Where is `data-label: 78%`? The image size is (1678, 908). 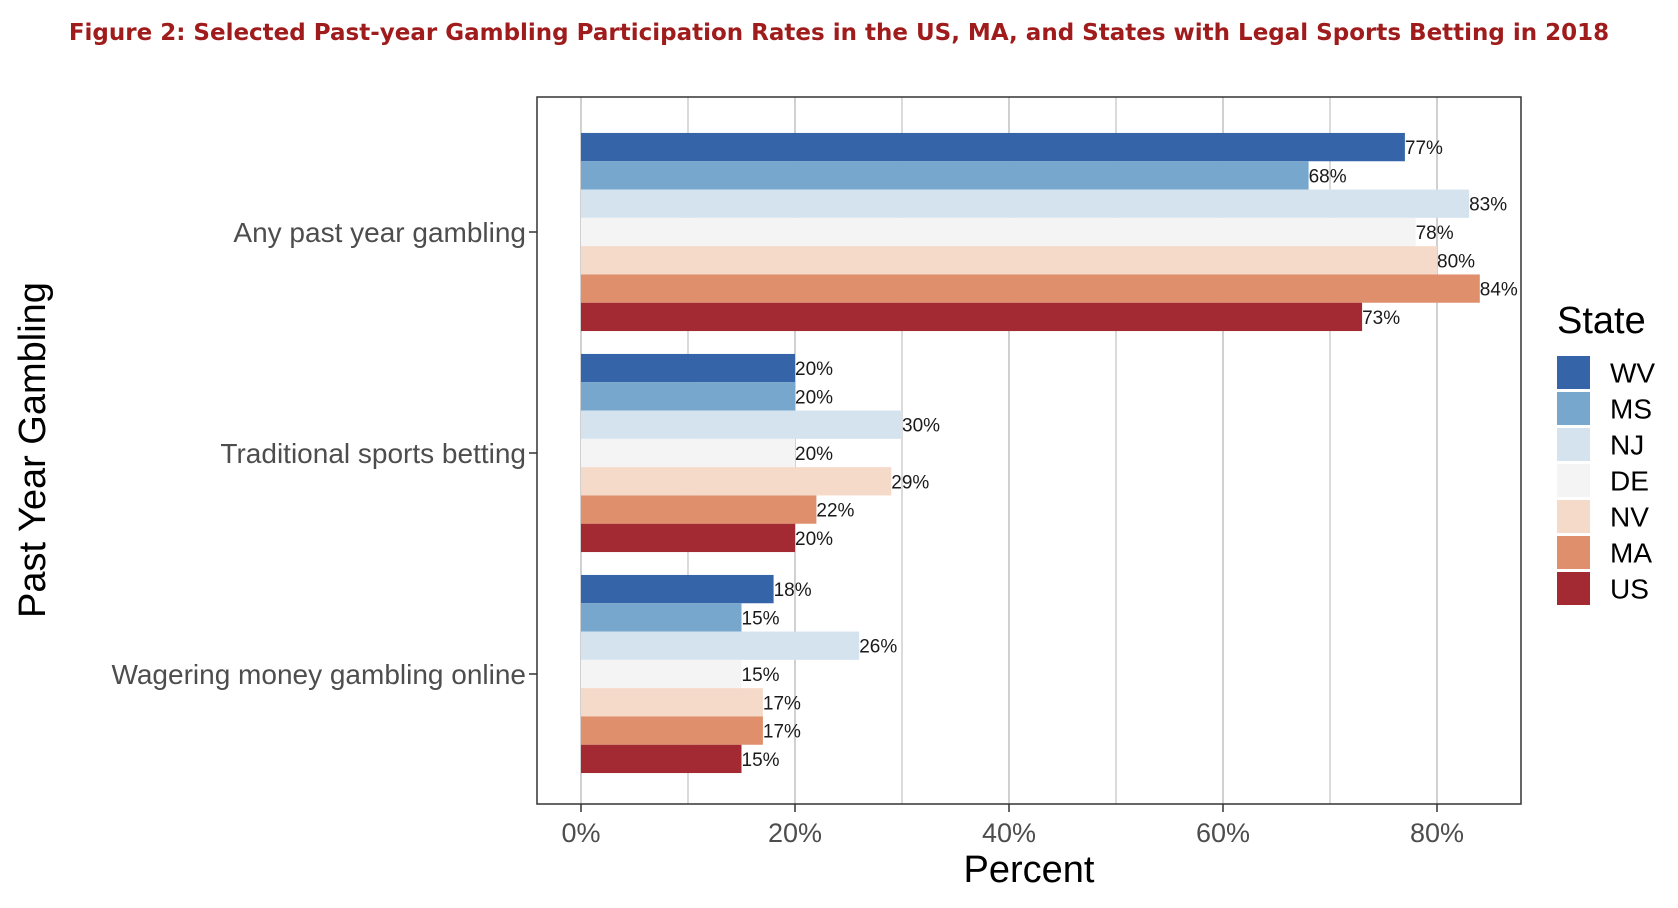 data-label: 78% is located at coordinates (1435, 233).